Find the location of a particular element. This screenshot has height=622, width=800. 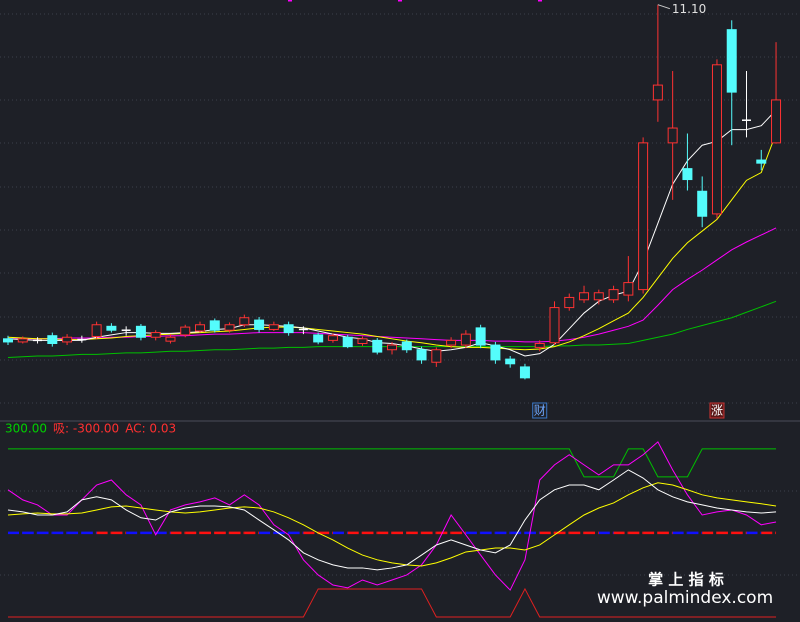

watermark-url: www.palmindex.com is located at coordinates (685, 598).